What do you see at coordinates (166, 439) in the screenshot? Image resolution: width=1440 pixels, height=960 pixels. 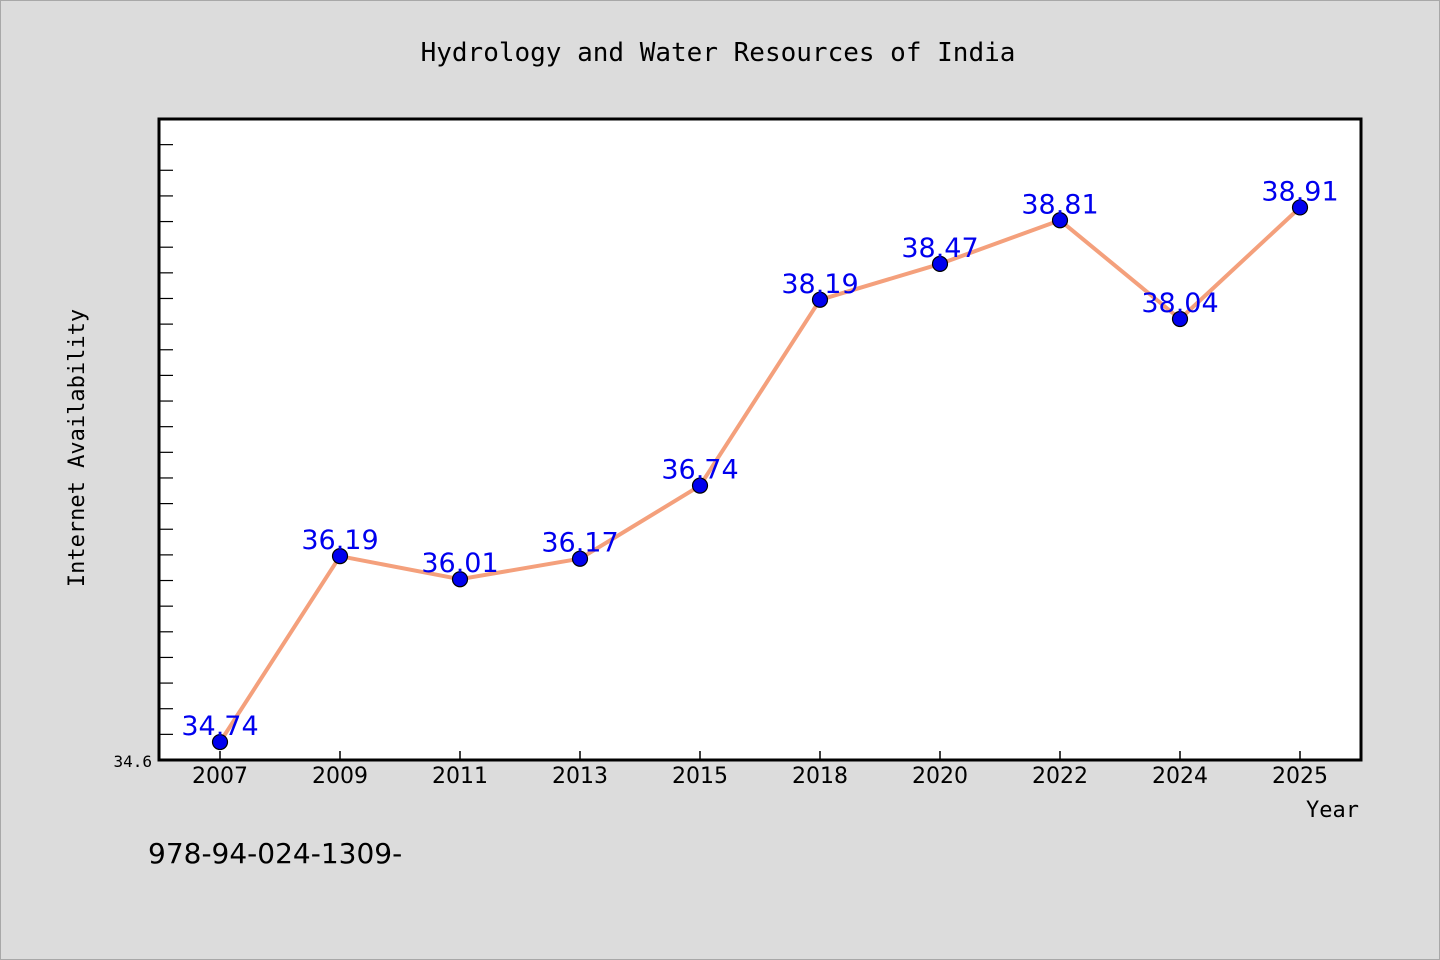 I see `y-minor-ticks` at bounding box center [166, 439].